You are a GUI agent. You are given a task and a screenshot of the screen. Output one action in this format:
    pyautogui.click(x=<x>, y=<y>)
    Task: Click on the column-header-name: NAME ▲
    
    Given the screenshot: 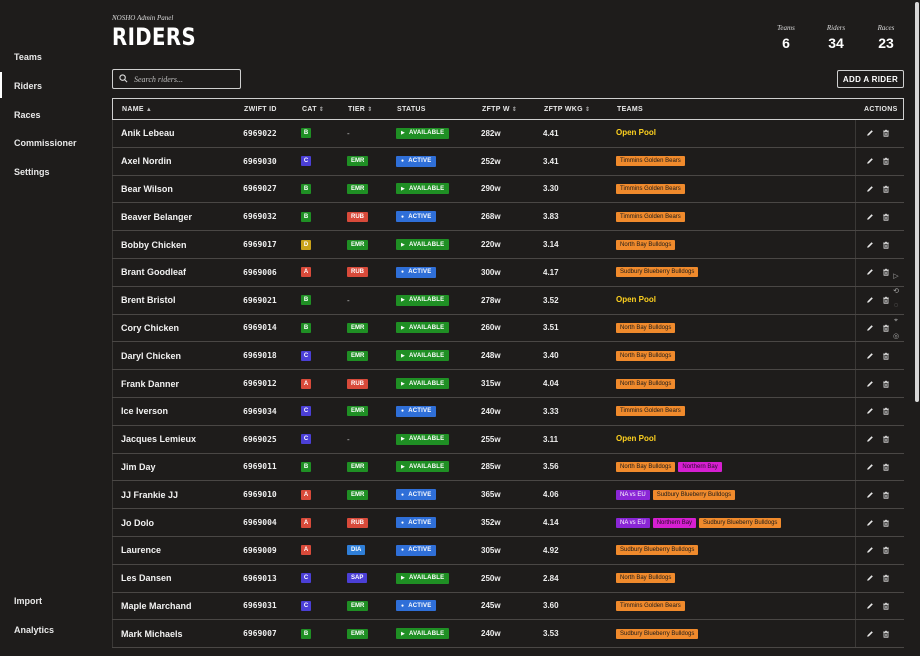 What is the action you would take?
    pyautogui.click(x=137, y=109)
    